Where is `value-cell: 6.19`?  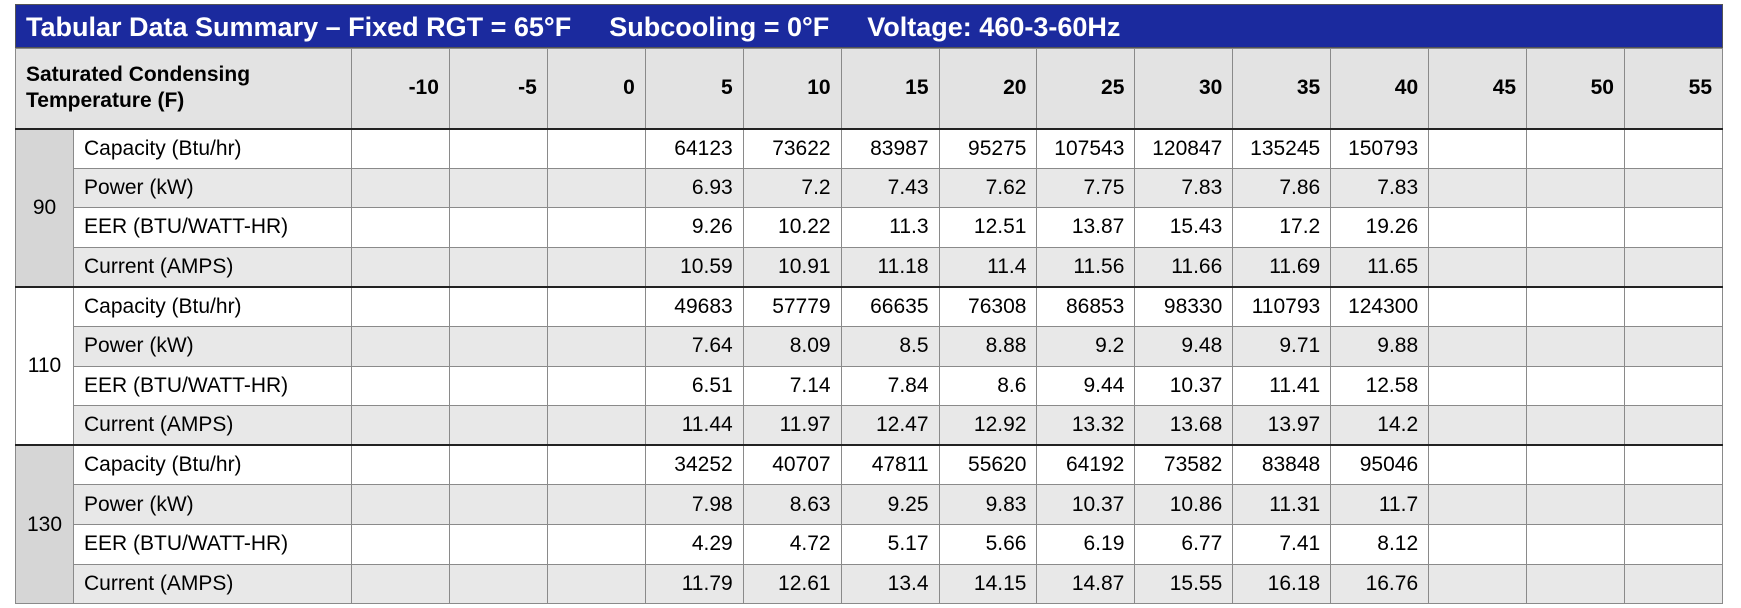 value-cell: 6.19 is located at coordinates (1086, 544).